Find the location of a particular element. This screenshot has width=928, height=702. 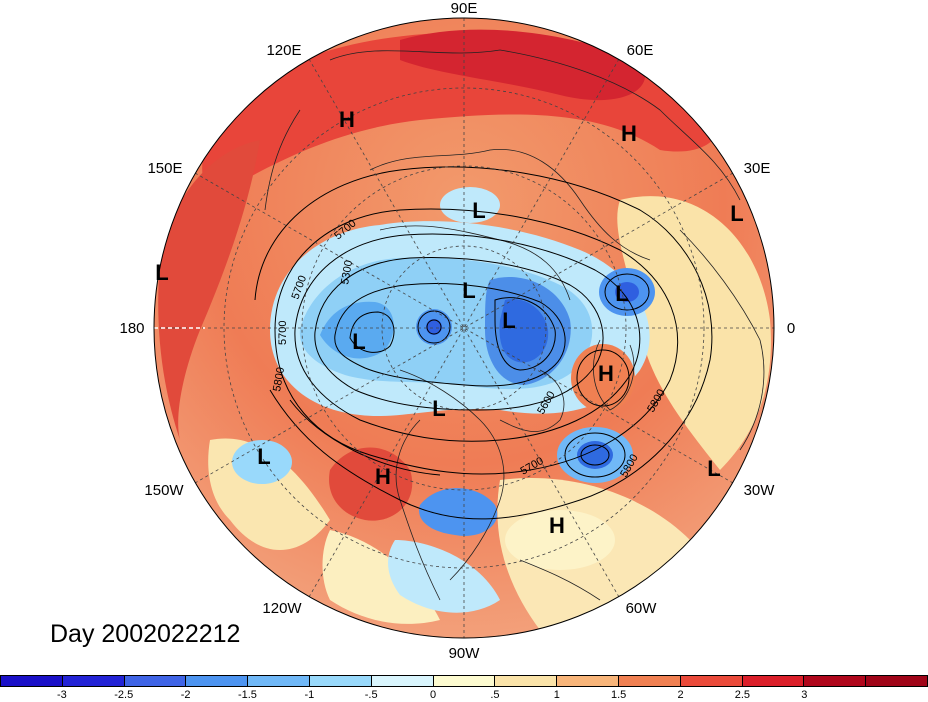

colorbar-tick-label: 2 is located at coordinates (680, 695).